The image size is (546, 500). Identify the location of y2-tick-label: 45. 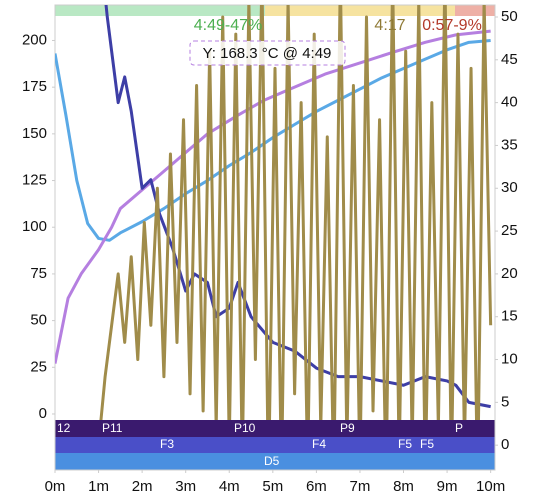
(509, 59).